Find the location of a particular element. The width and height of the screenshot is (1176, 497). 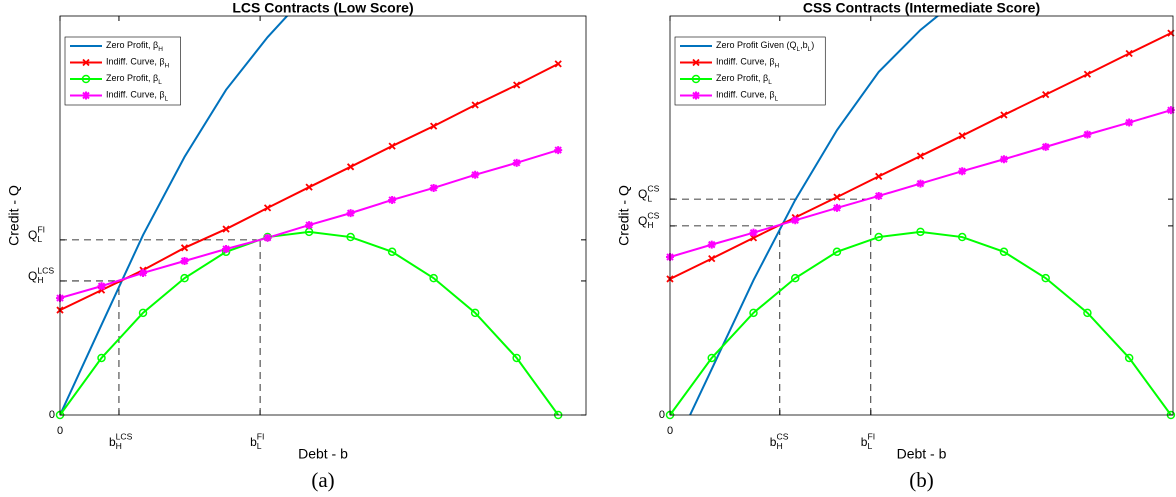

label-run: Zero Profit, β is located at coordinates (742, 78).